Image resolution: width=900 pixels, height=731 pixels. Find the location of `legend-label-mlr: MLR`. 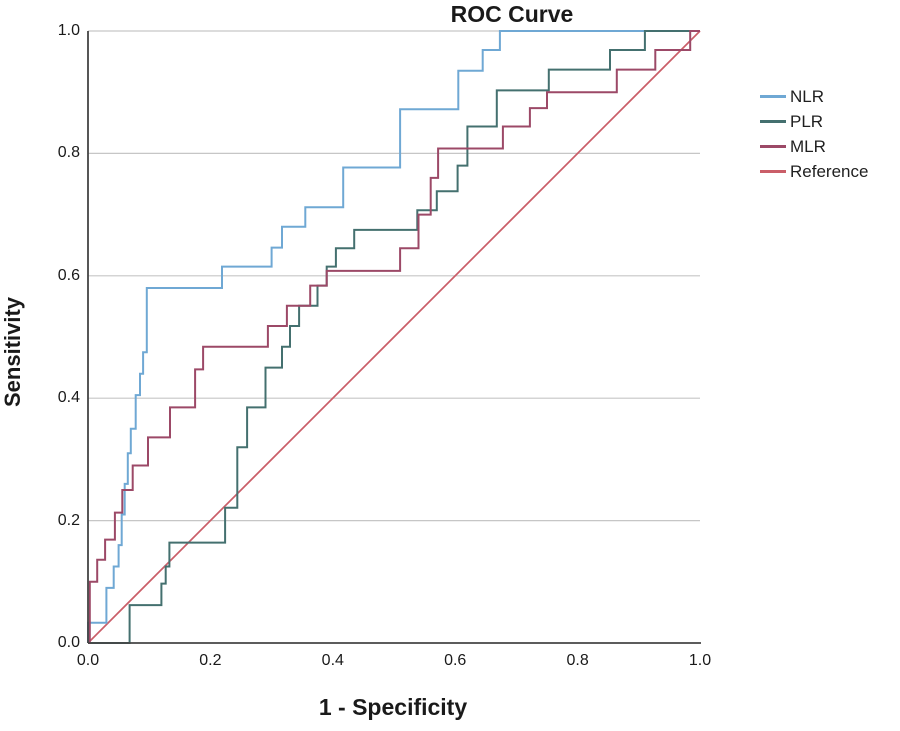

legend-label-mlr: MLR is located at coordinates (808, 146).